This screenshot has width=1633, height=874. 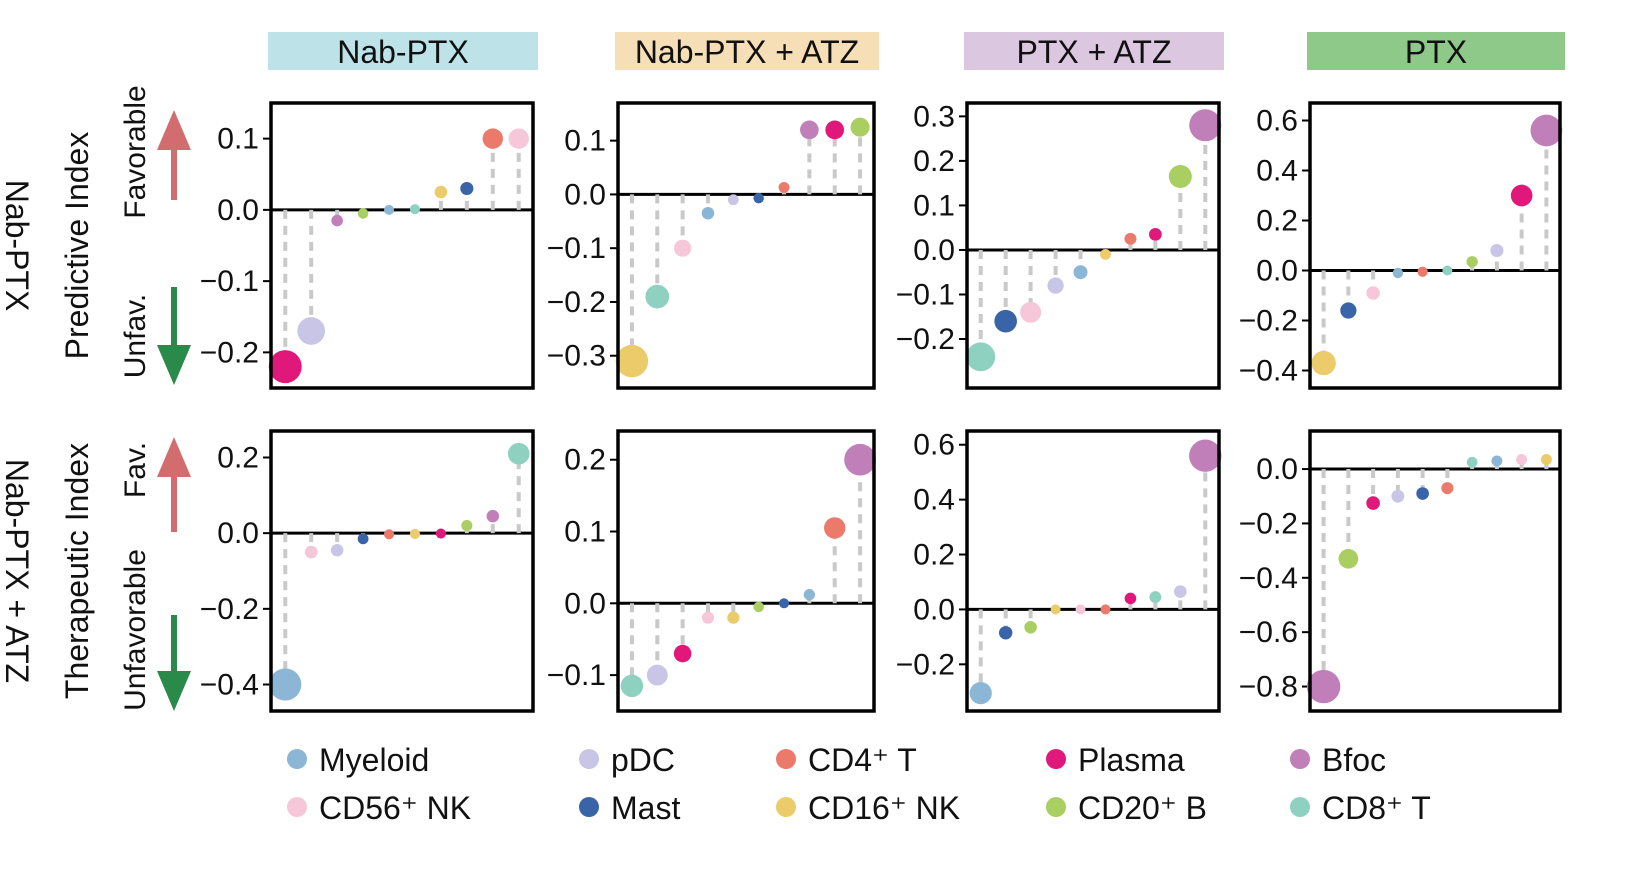 I want to click on y-tick-label: −0.6, so click(x=1268, y=632).